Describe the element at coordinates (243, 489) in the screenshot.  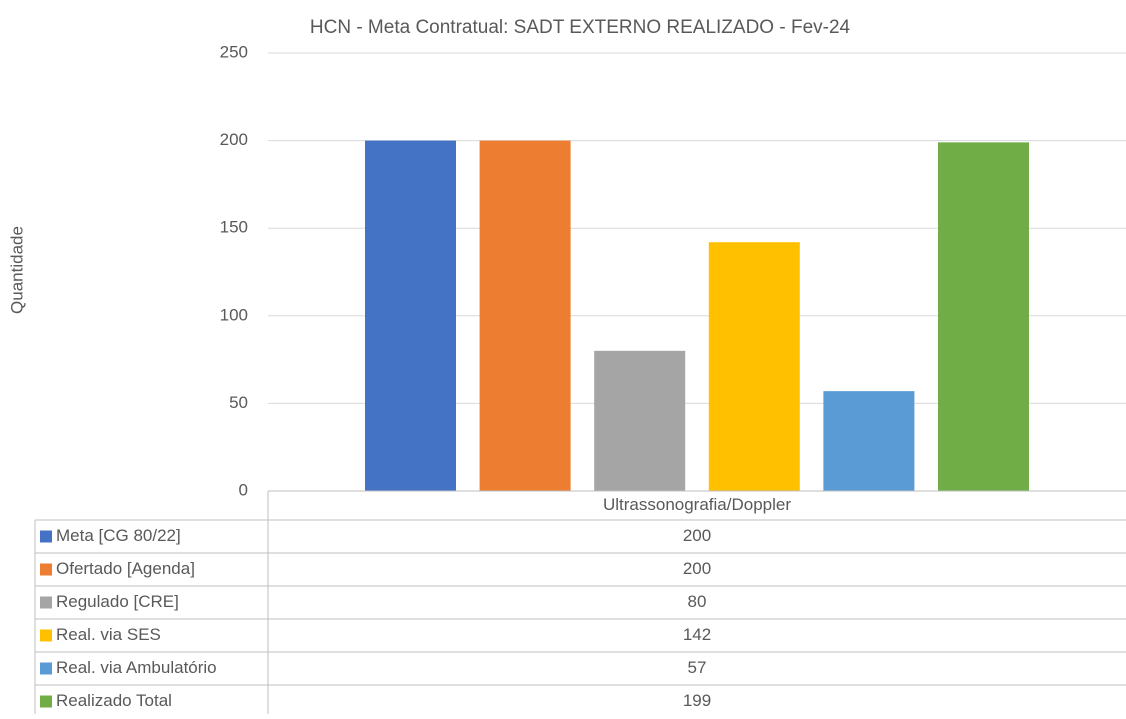
I see `y-tick-label: 0` at that location.